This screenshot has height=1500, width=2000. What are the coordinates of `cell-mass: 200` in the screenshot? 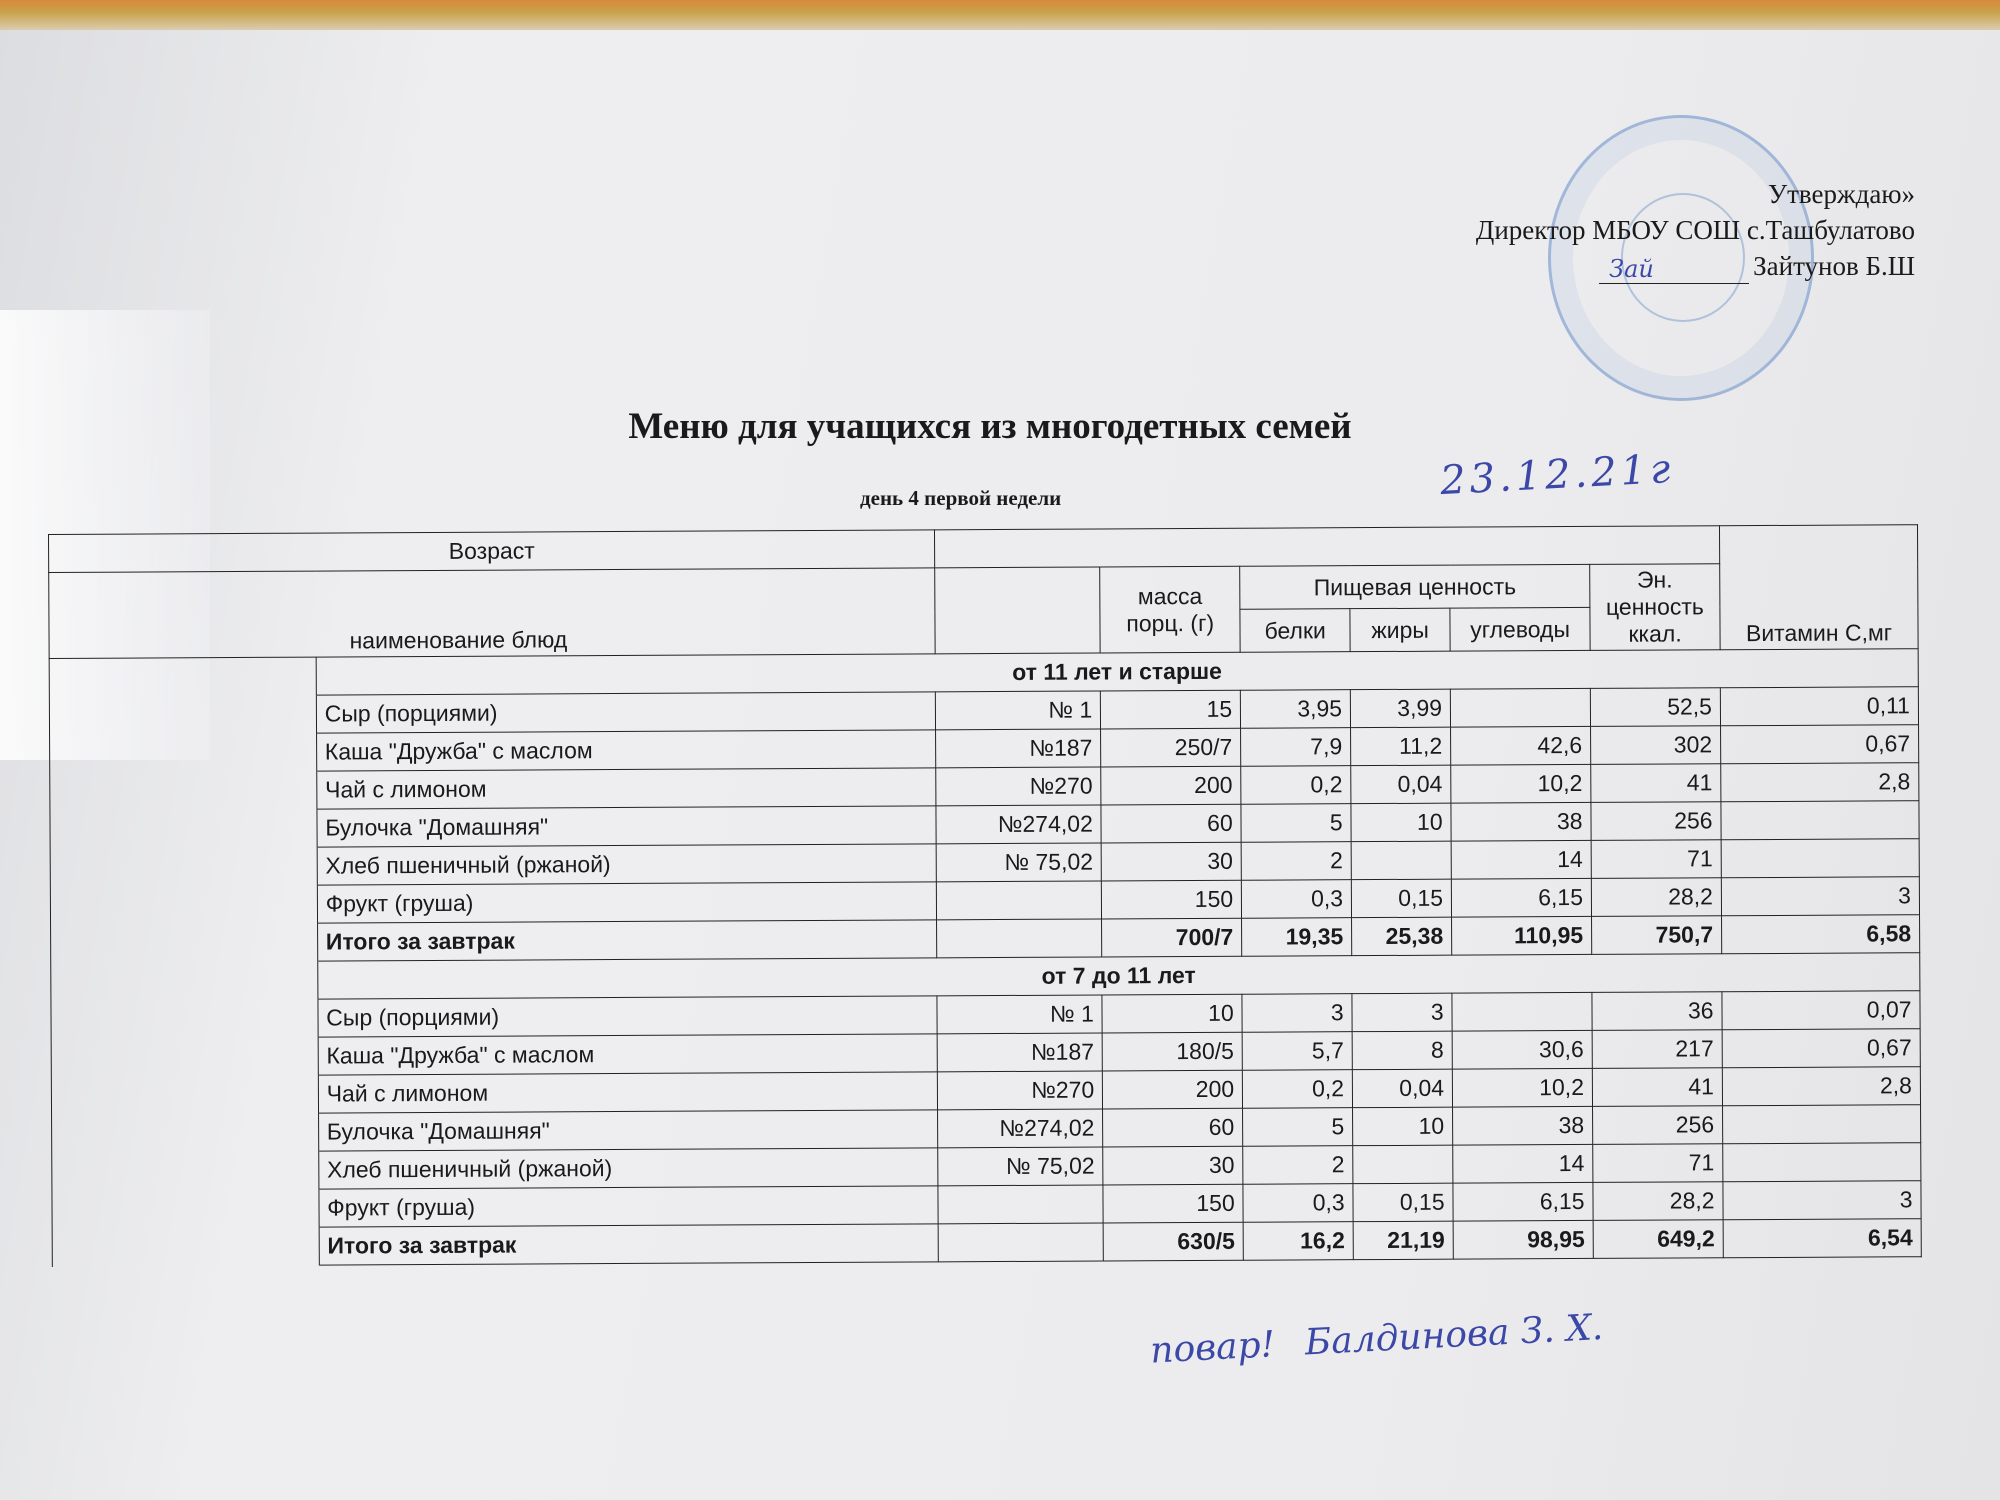 It's located at (1171, 785).